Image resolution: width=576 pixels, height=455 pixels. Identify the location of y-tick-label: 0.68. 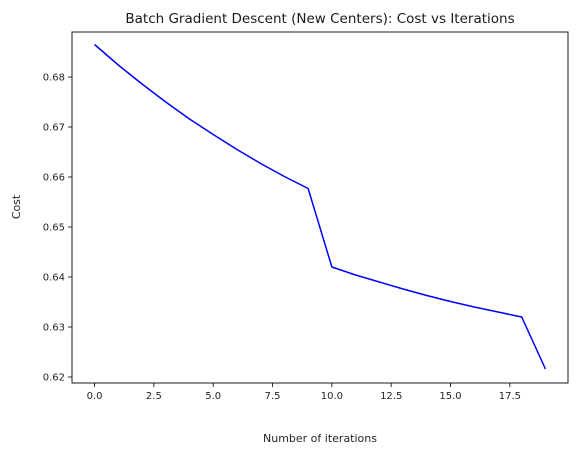
(54, 78).